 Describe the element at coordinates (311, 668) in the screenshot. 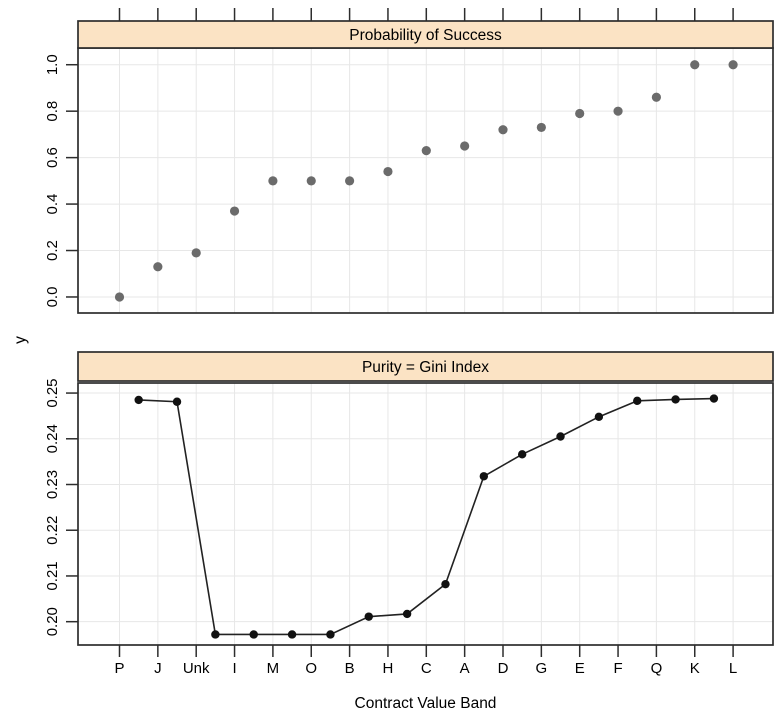

I see `x-tick-label: O` at that location.